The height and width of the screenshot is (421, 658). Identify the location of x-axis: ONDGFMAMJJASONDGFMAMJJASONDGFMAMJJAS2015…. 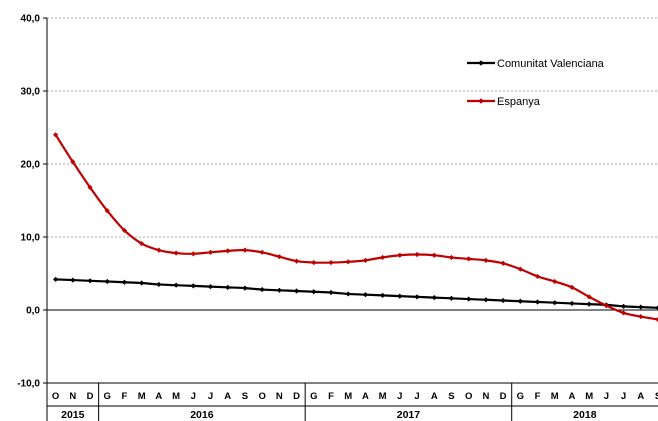
(352, 401).